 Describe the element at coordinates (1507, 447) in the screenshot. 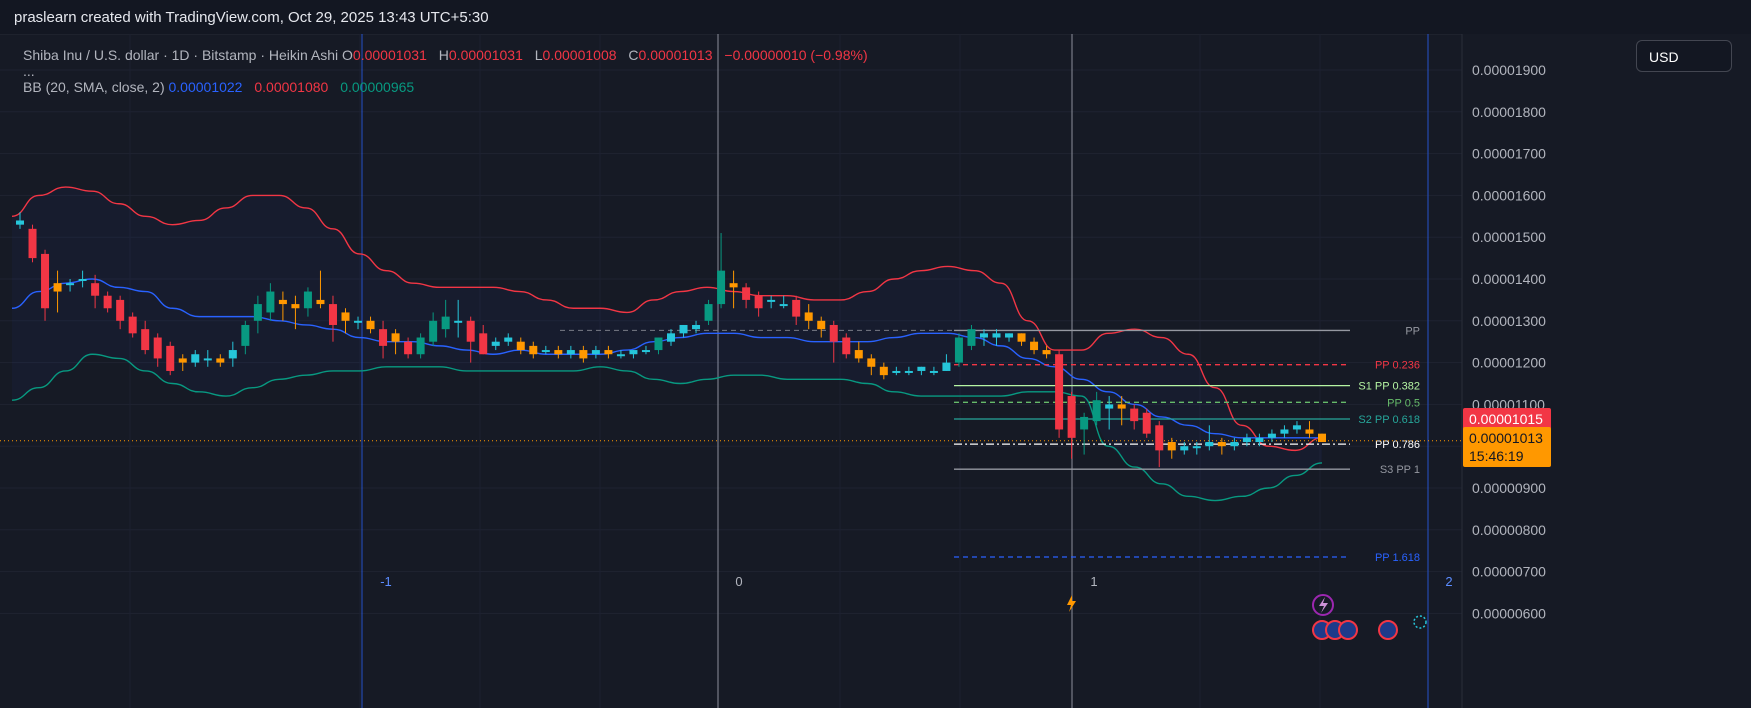

I see `last-price-tag` at that location.